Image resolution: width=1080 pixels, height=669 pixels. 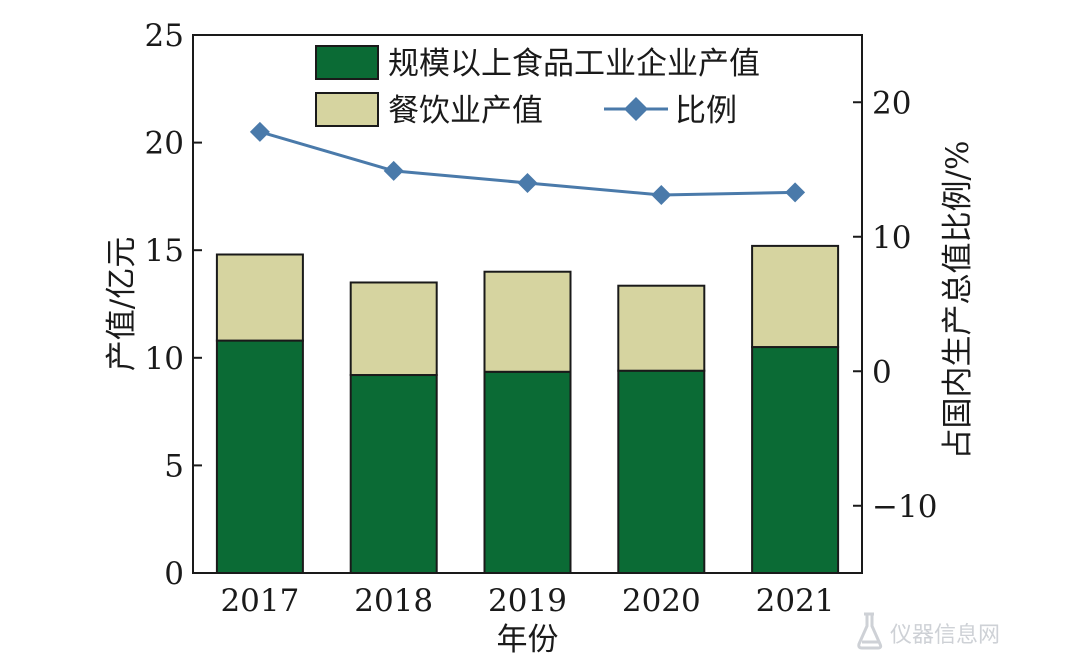 What do you see at coordinates (527, 472) in the screenshot?
I see `bar-food-industry-2019` at bounding box center [527, 472].